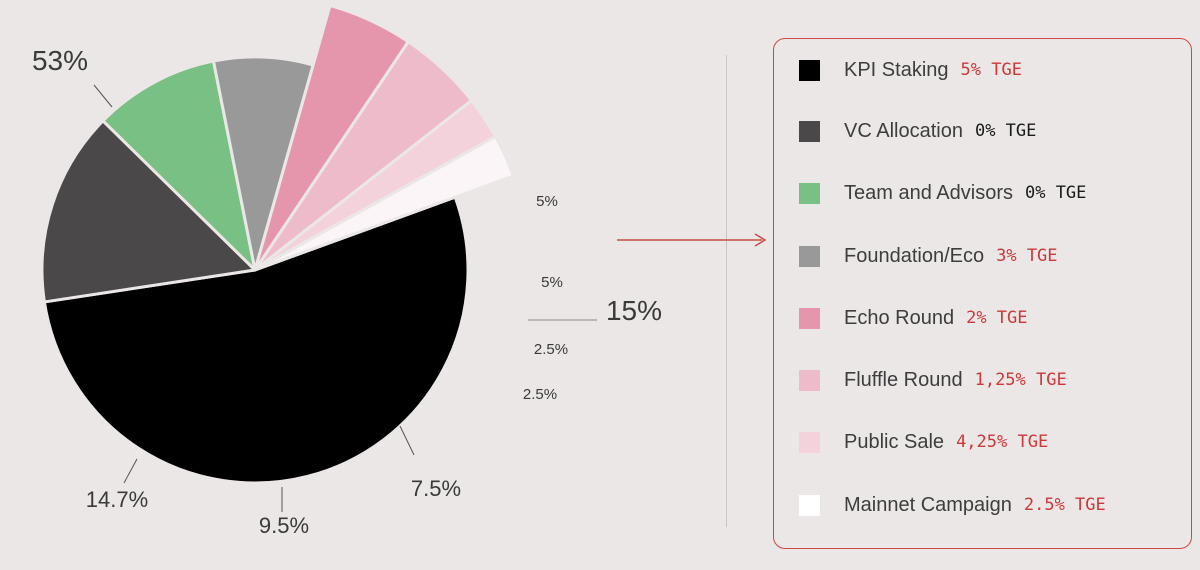 This screenshot has height=570, width=1200. What do you see at coordinates (896, 69) in the screenshot?
I see `legend-label: KPI Staking` at bounding box center [896, 69].